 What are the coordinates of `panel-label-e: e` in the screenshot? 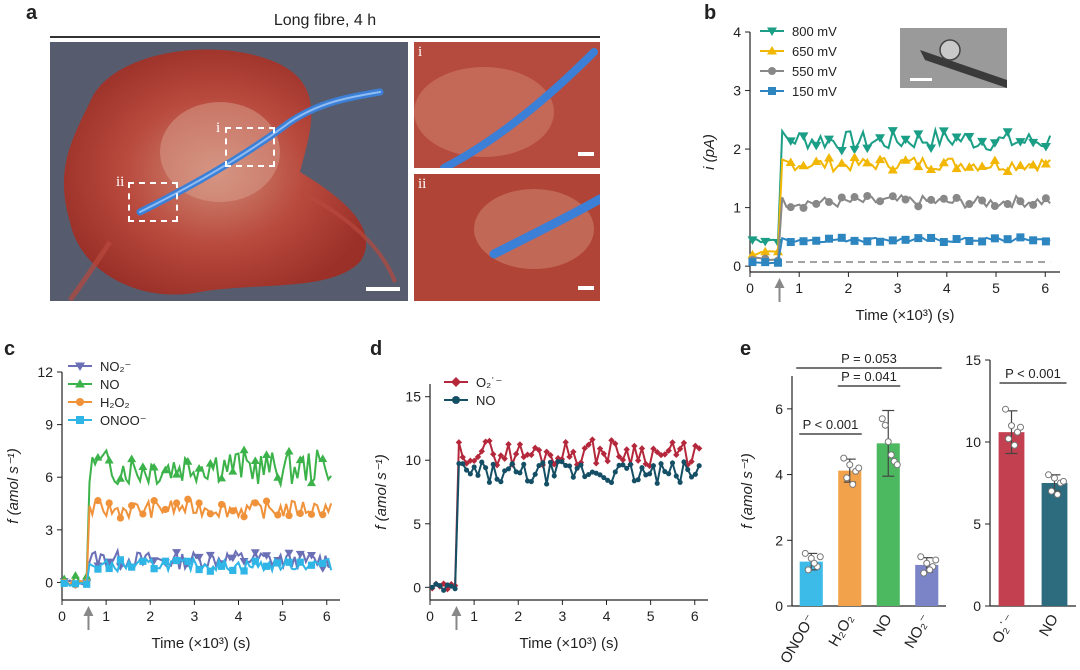 It's located at (746, 349).